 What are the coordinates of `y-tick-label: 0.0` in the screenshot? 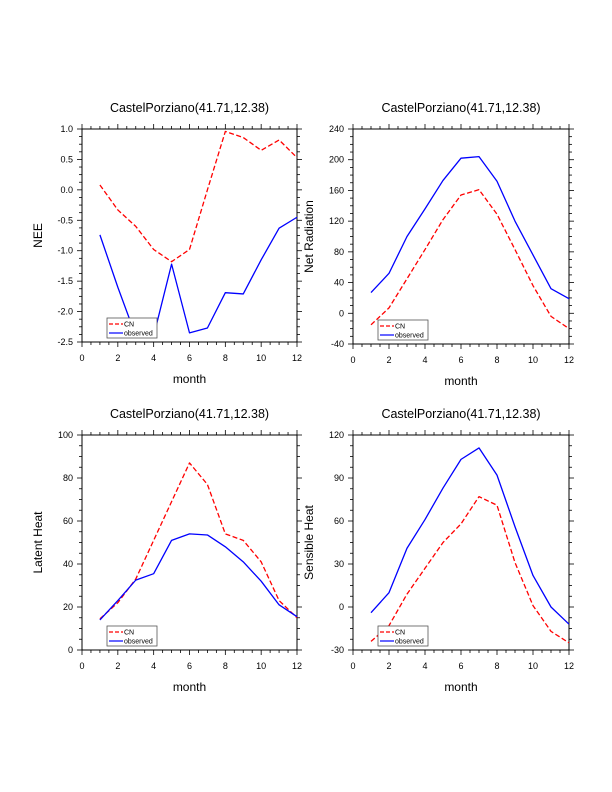 It's located at (66, 190).